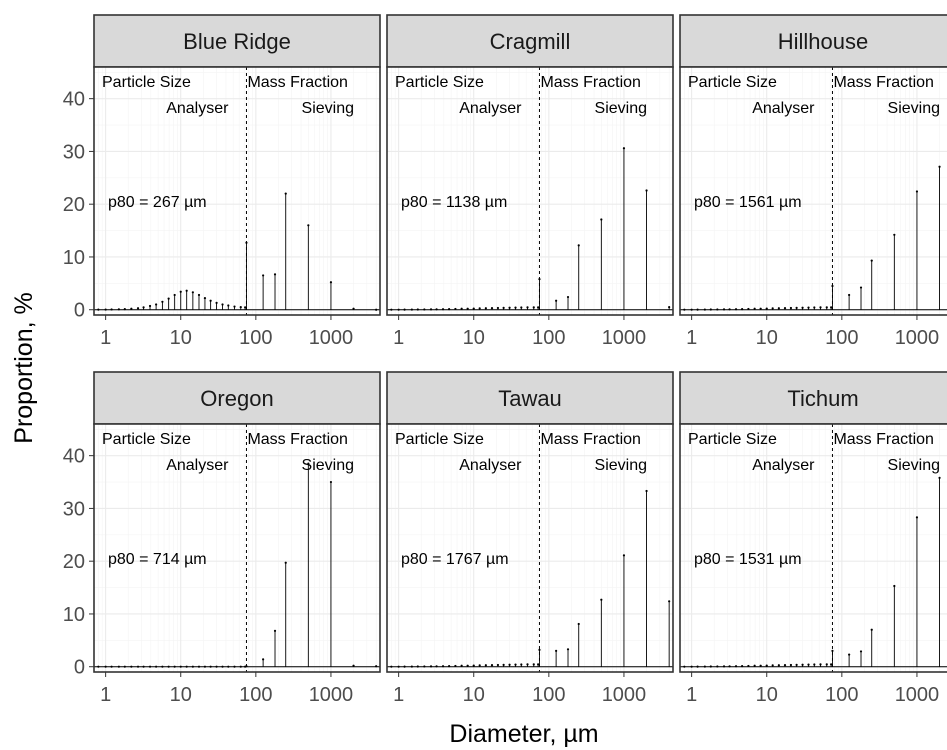  Describe the element at coordinates (530, 398) in the screenshot. I see `facet-title: Tawau` at that location.